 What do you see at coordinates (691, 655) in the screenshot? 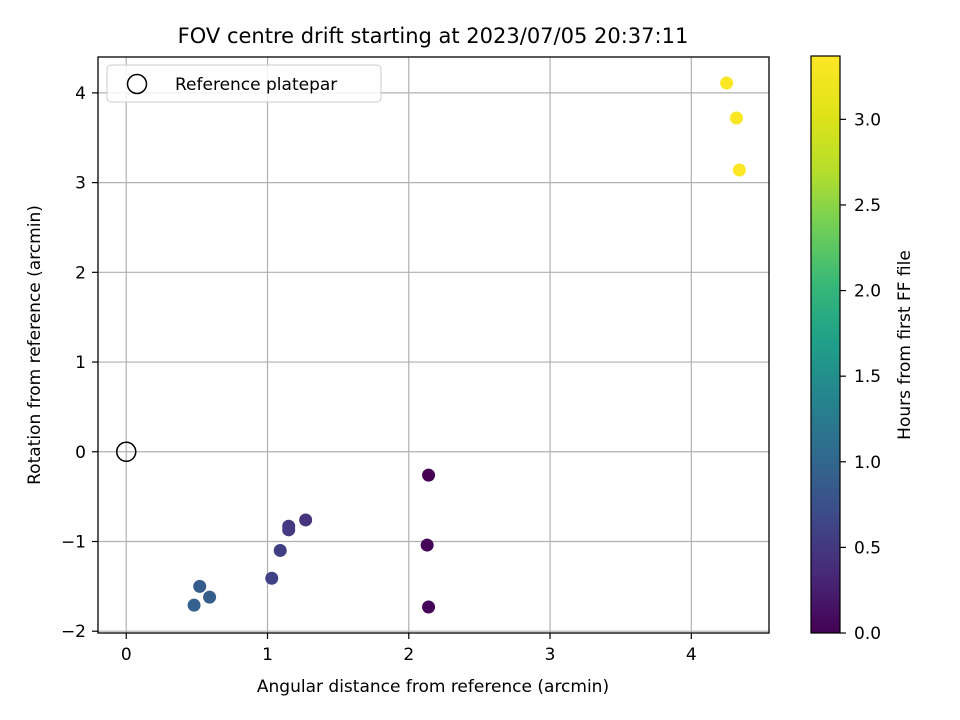
I see `x-tick-label: 4` at bounding box center [691, 655].